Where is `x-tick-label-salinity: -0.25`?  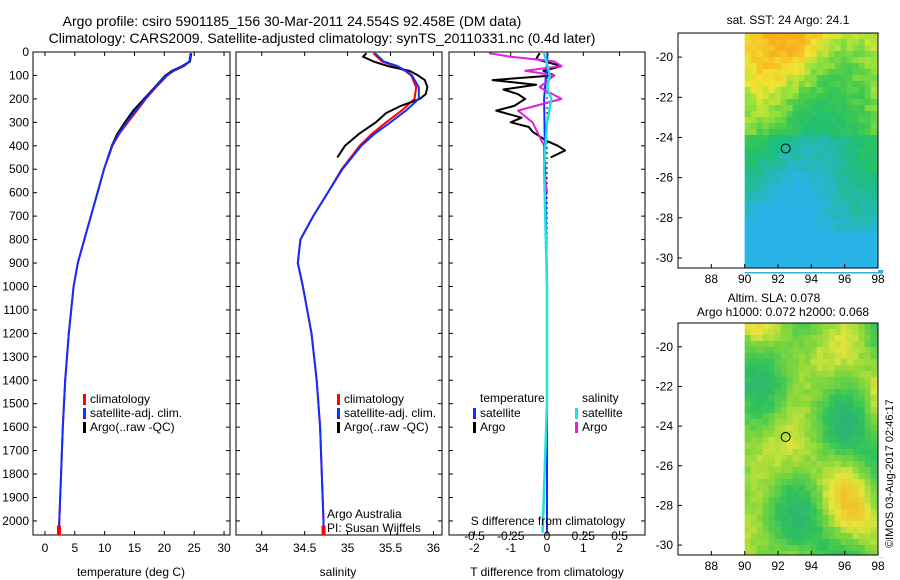 x-tick-label-salinity: -0.25 is located at coordinates (511, 536).